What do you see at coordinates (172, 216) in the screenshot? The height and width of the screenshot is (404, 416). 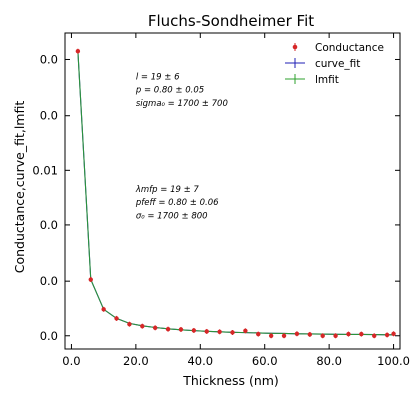 I see `fit-annotation: σ₀ = 1700 ± 800` at bounding box center [172, 216].